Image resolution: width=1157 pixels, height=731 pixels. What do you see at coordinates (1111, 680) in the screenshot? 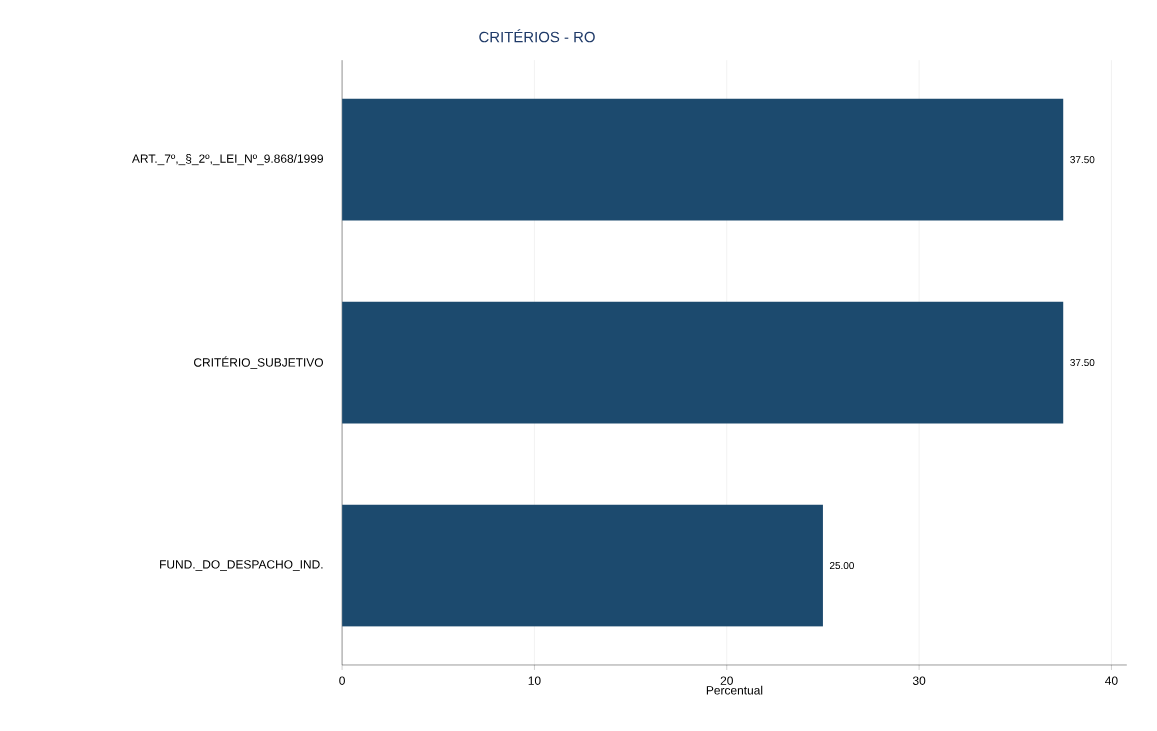
I see `x-tick-label: 40` at bounding box center [1111, 680].